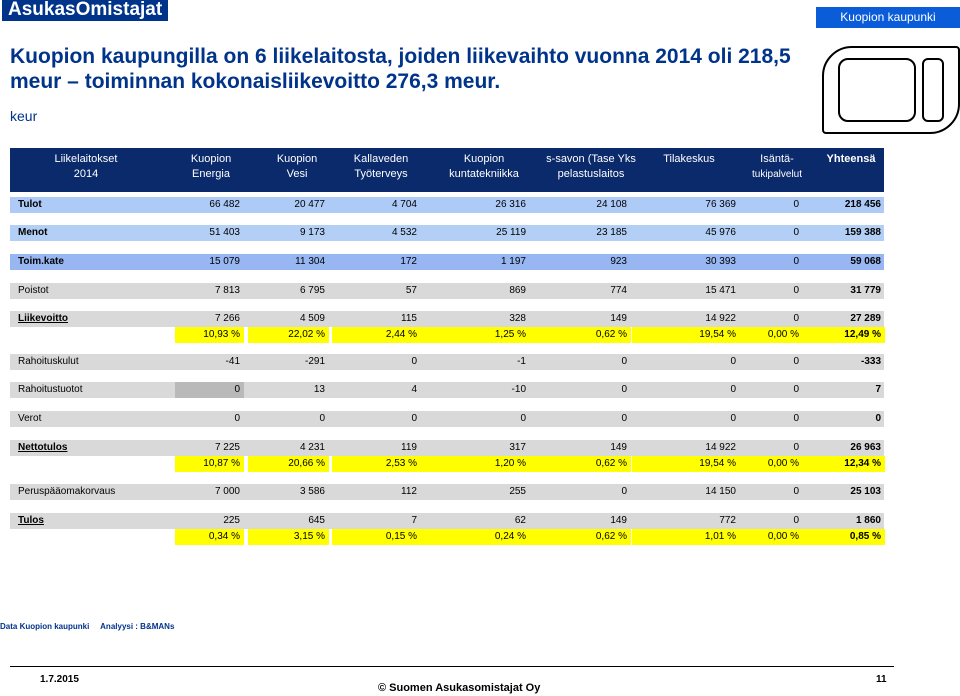  Describe the element at coordinates (862, 334) in the screenshot. I see `percentage-cell: 12,49 %` at that location.